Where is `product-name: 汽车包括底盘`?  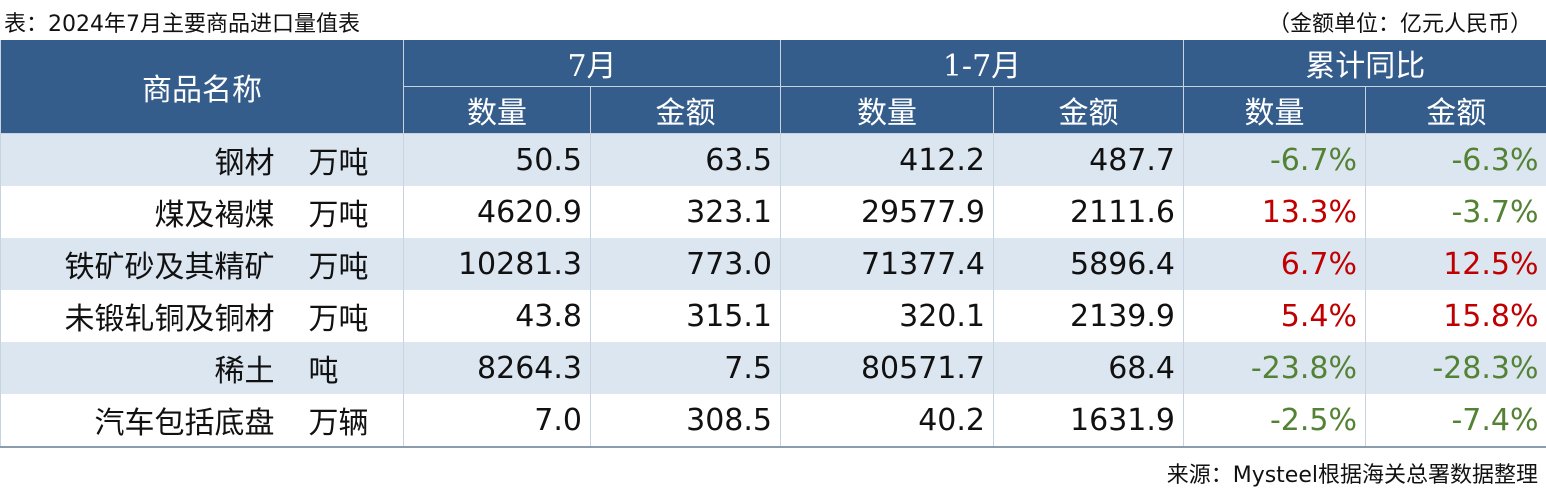
product-name: 汽车包括底盘 is located at coordinates (150, 421).